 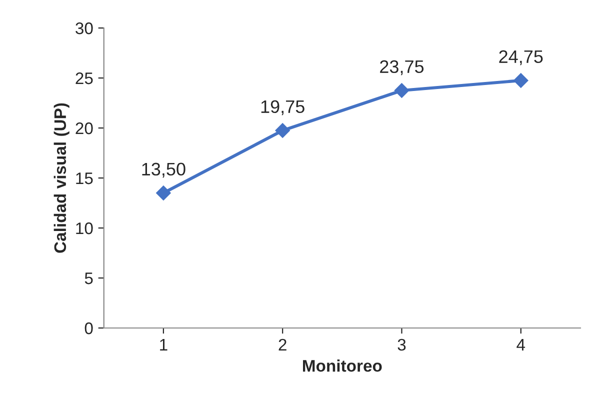 What do you see at coordinates (282, 344) in the screenshot?
I see `x-tick-label: 2` at bounding box center [282, 344].